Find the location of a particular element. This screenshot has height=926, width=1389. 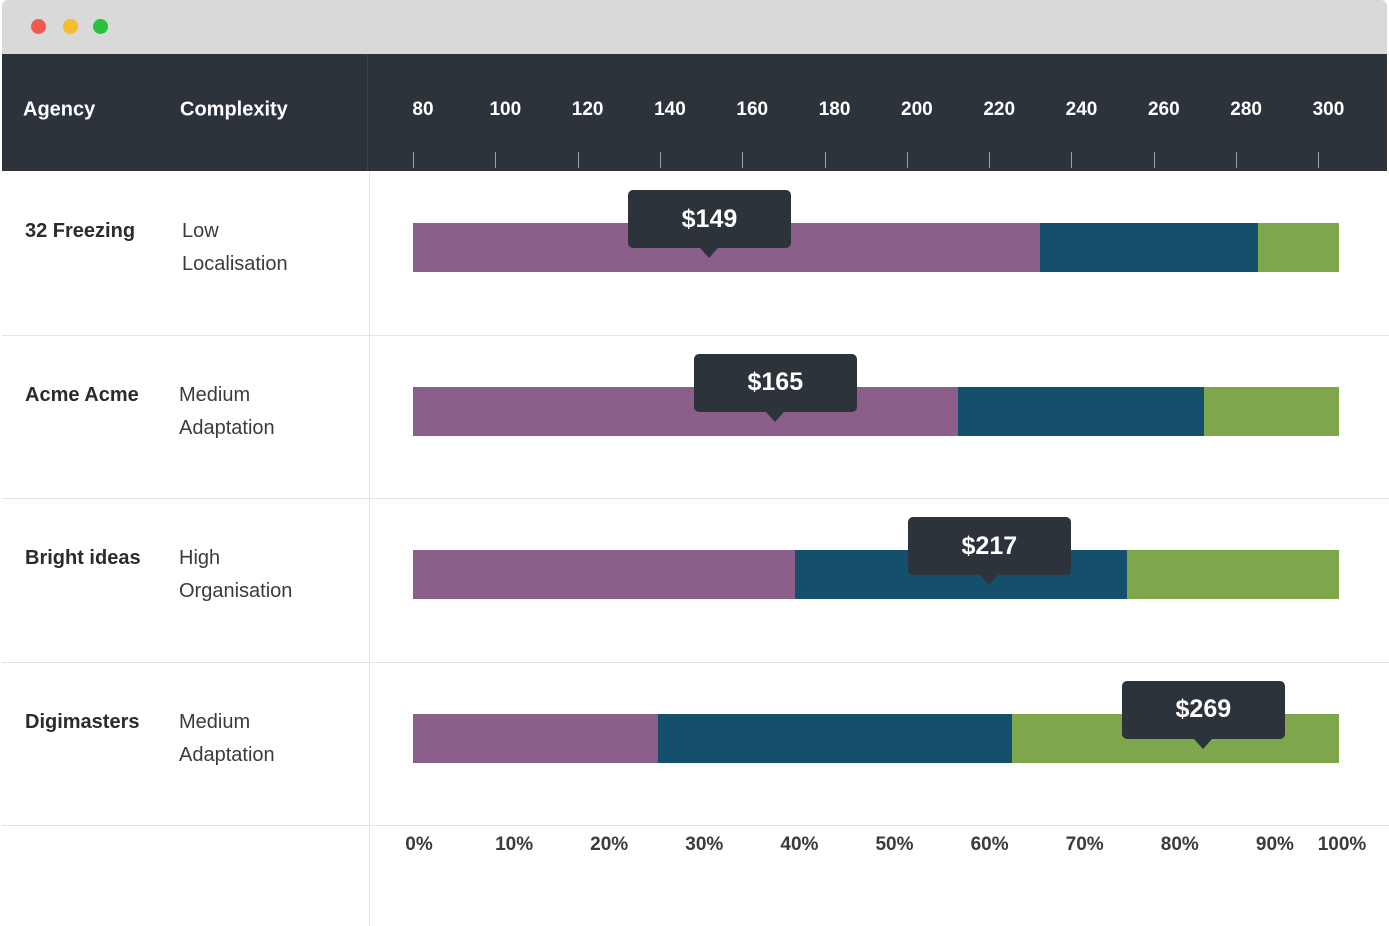

close-window-button is located at coordinates (38, 26).